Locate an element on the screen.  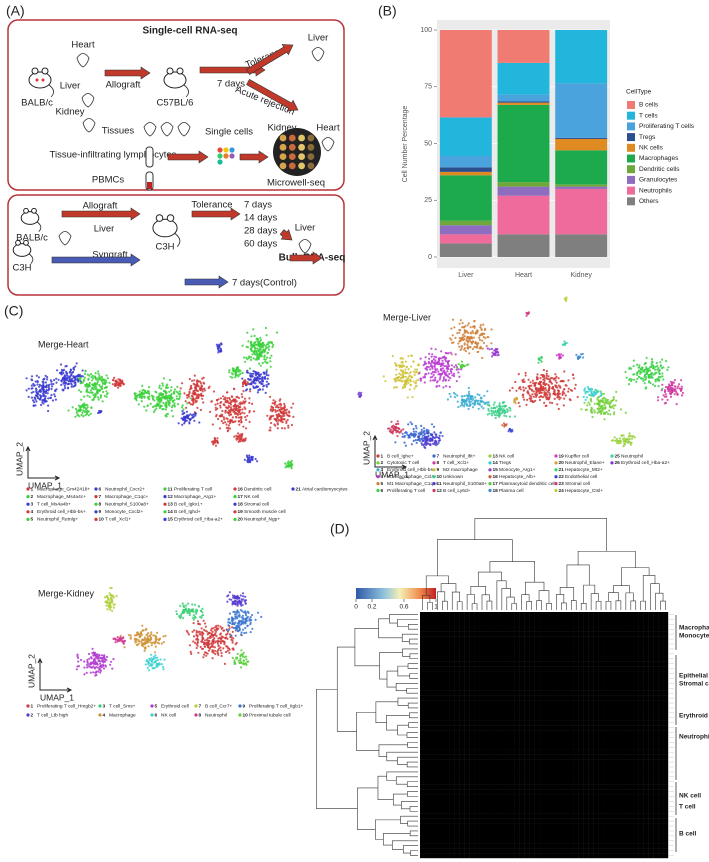
axis-title: UMAP_1 is located at coordinates (45, 485).